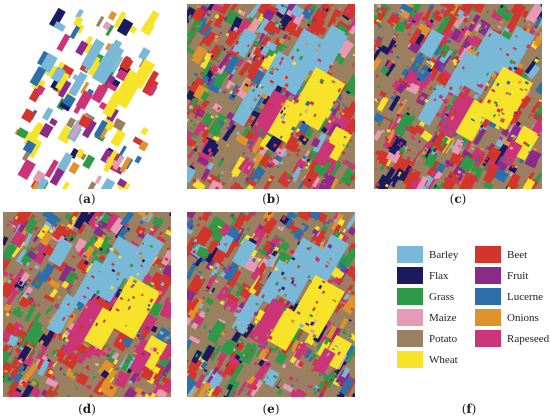 The width and height of the screenshot is (550, 419). I want to click on classification-map-c, so click(458, 96).